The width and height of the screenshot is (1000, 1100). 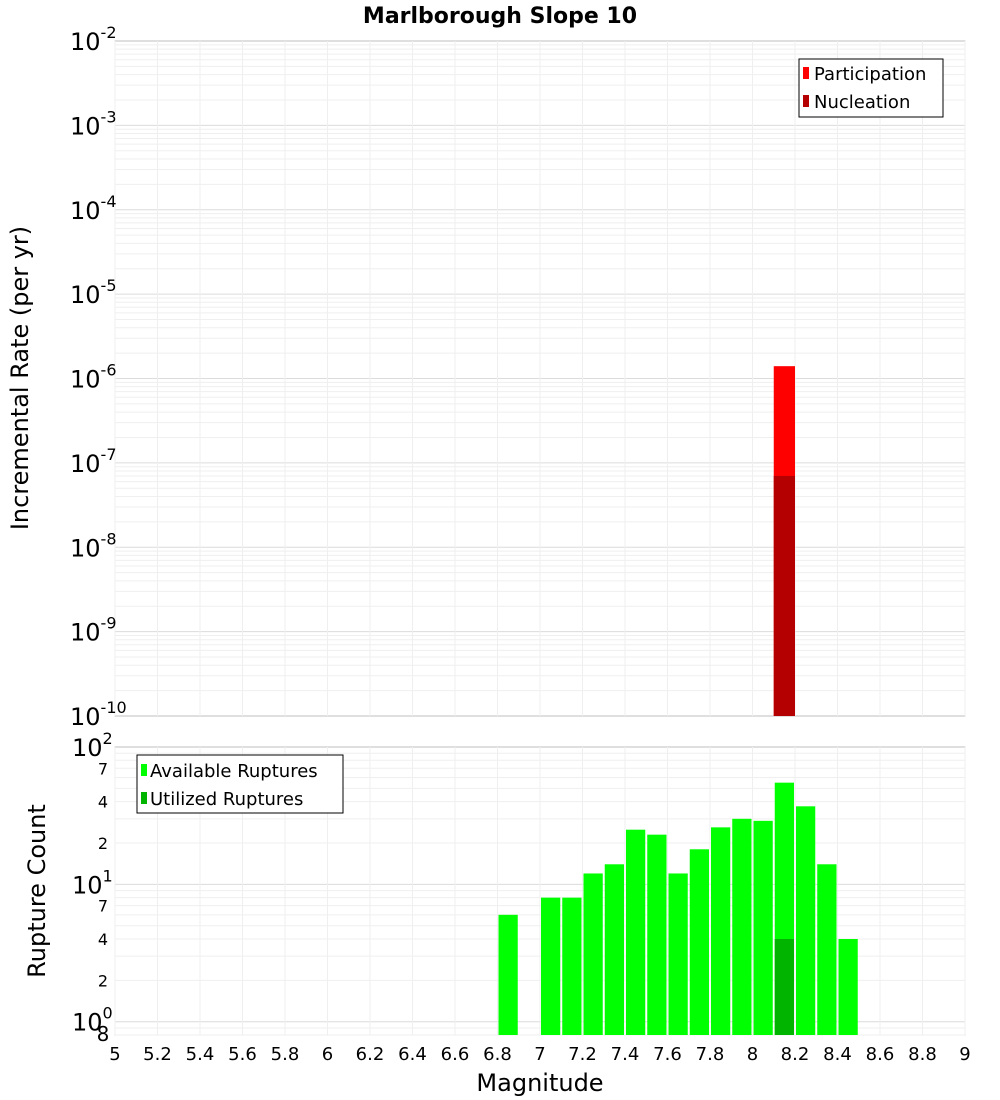 I want to click on bottom-y-minor-tick-label: 8, so click(x=103, y=1034).